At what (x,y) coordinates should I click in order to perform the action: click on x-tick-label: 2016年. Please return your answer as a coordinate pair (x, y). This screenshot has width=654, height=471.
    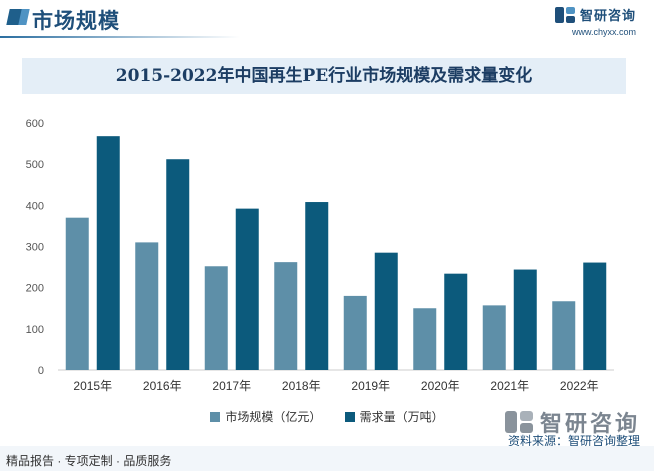
    Looking at the image, I should click on (162, 386).